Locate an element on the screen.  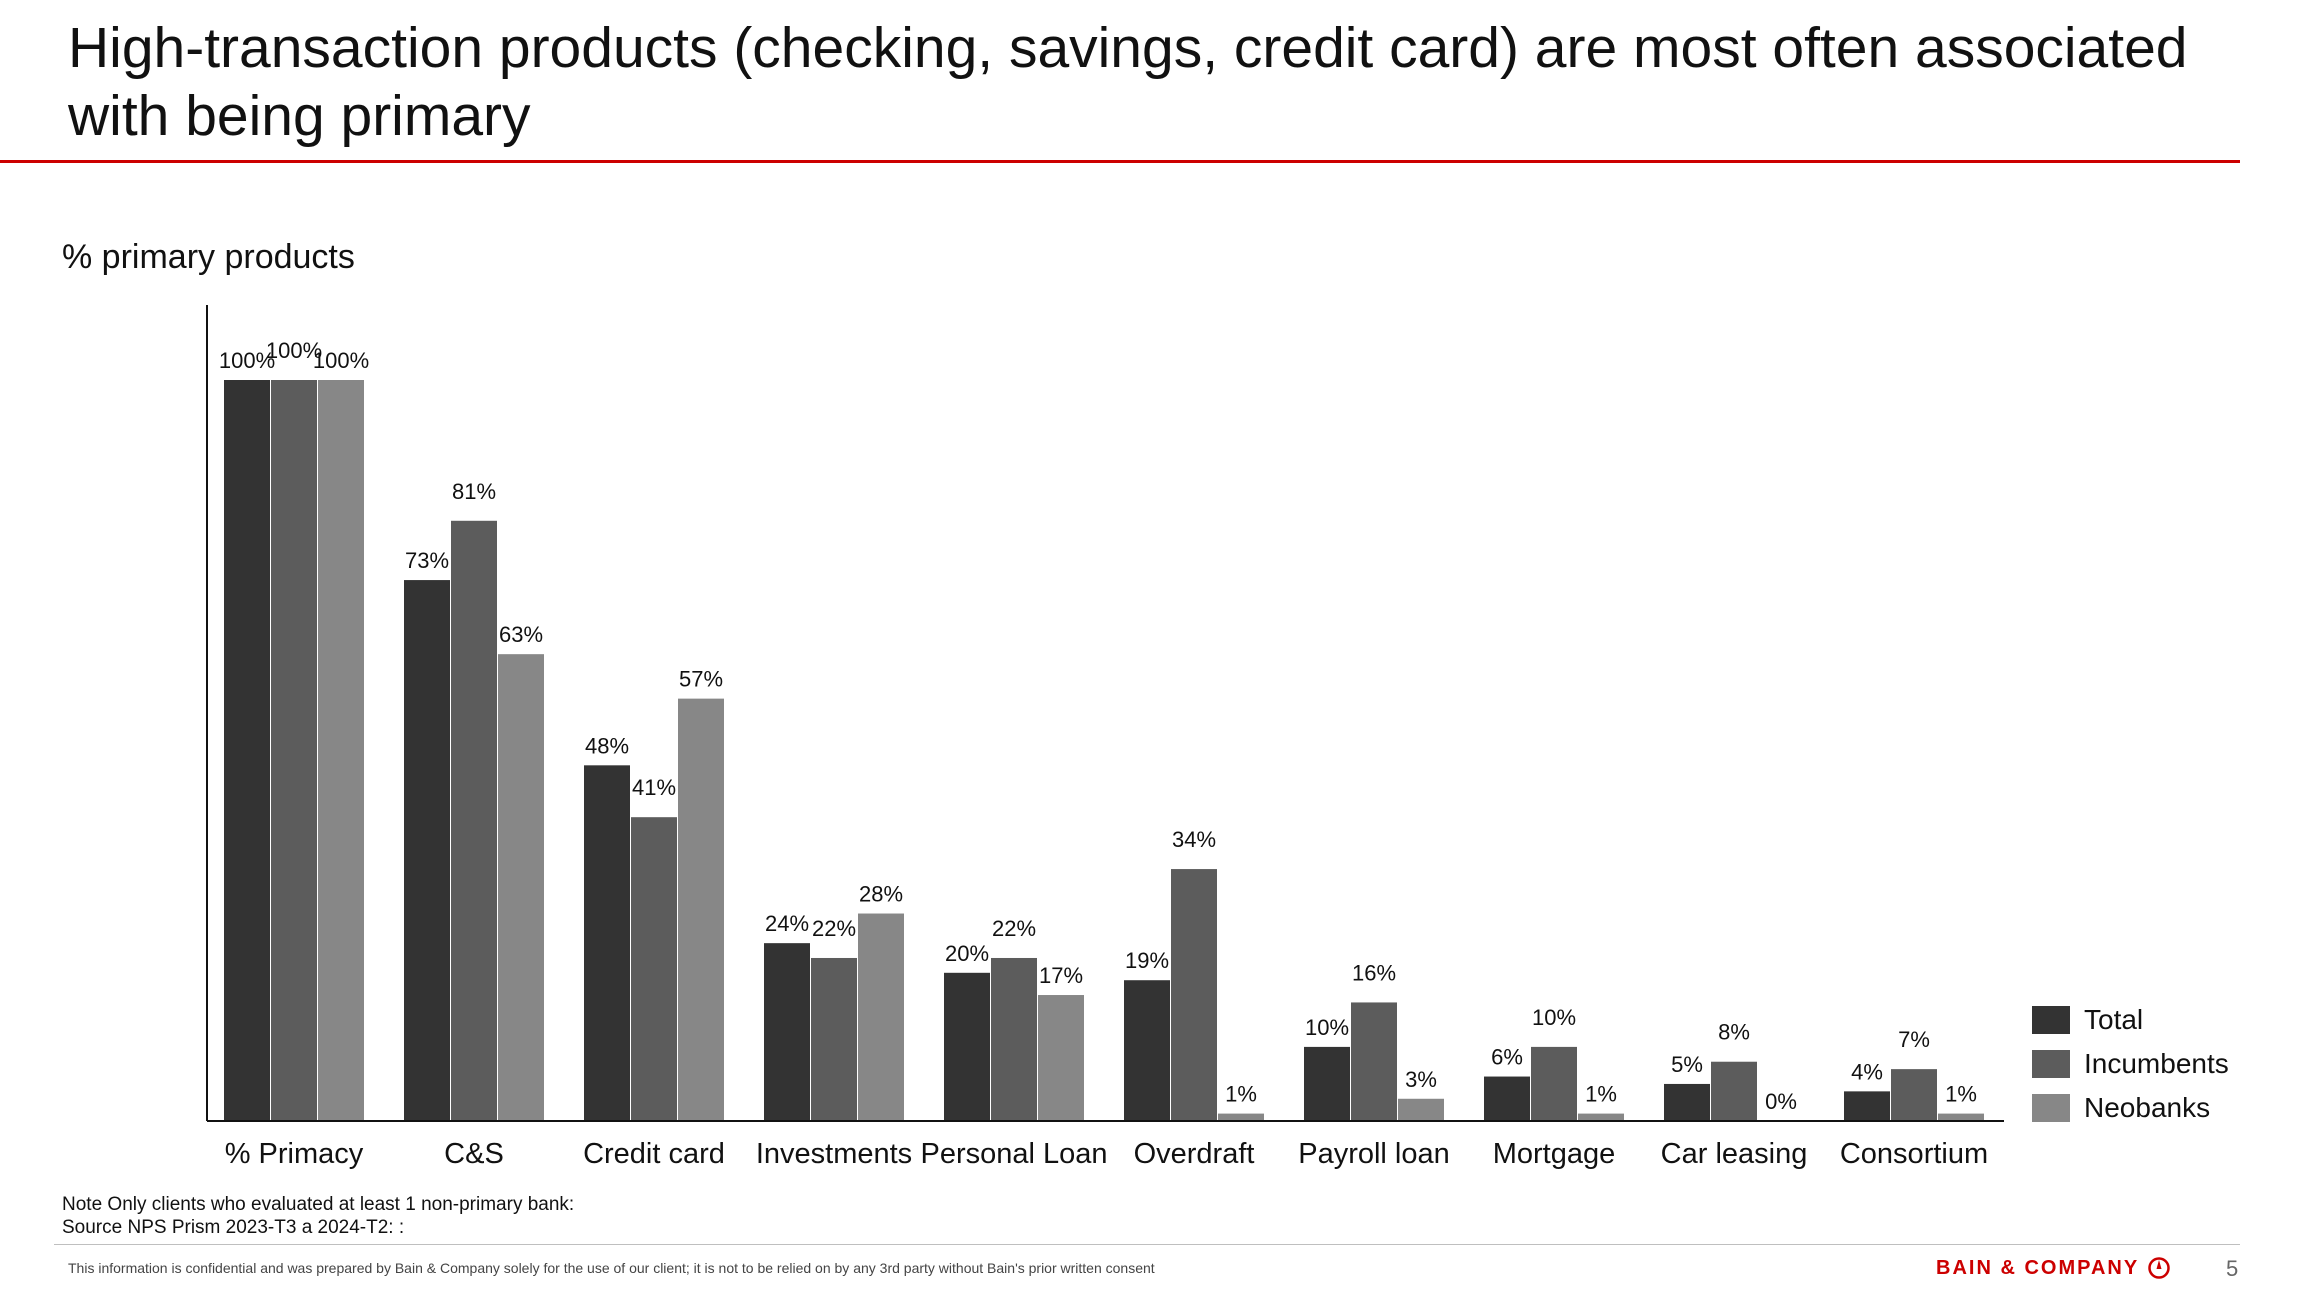
data-label-payroll-loan-neobanks: 3% is located at coordinates (1421, 1079).